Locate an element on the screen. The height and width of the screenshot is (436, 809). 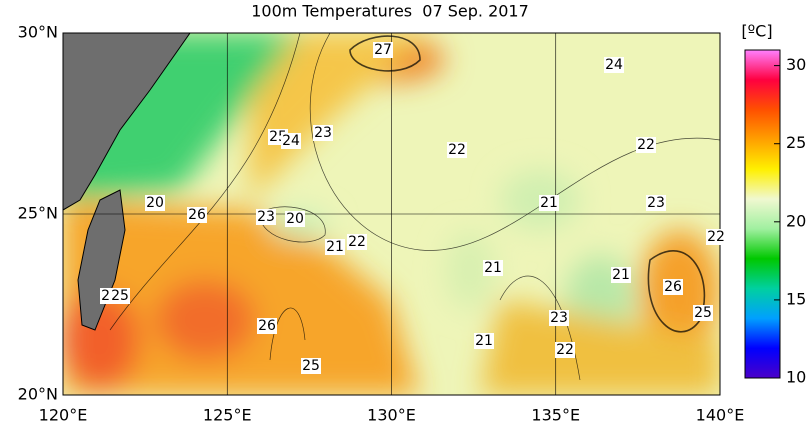
y-tick-label: 30°N is located at coordinates (38, 32).